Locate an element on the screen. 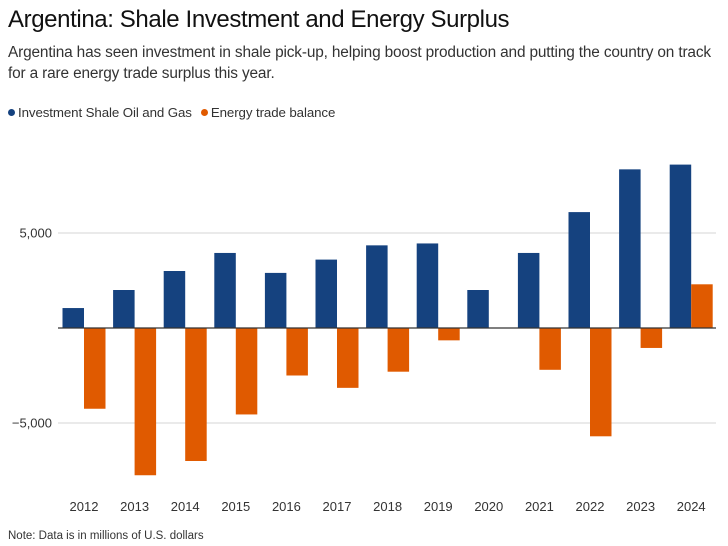 The image size is (728, 546). x-tick-label: 2016 is located at coordinates (286, 506).